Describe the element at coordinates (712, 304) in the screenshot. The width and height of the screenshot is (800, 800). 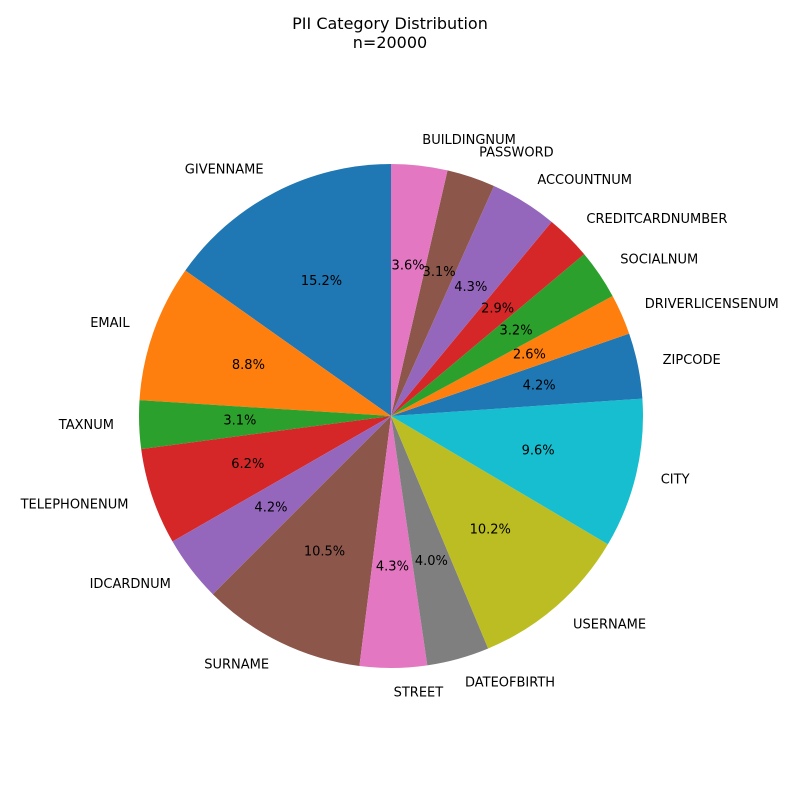
I see `pie-category-label-driverlicensenum: DRIVERLICENSENUM` at that location.